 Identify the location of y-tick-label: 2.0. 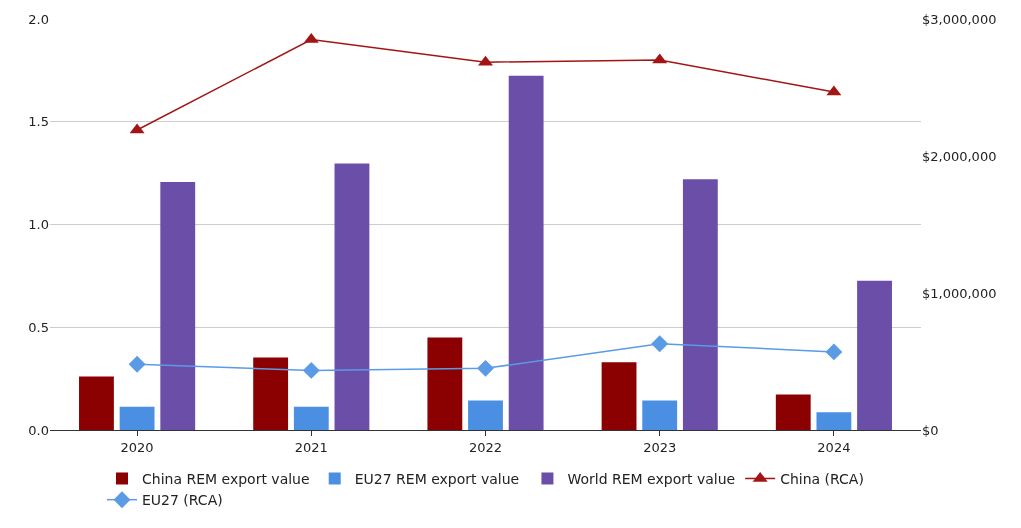
(38, 19).